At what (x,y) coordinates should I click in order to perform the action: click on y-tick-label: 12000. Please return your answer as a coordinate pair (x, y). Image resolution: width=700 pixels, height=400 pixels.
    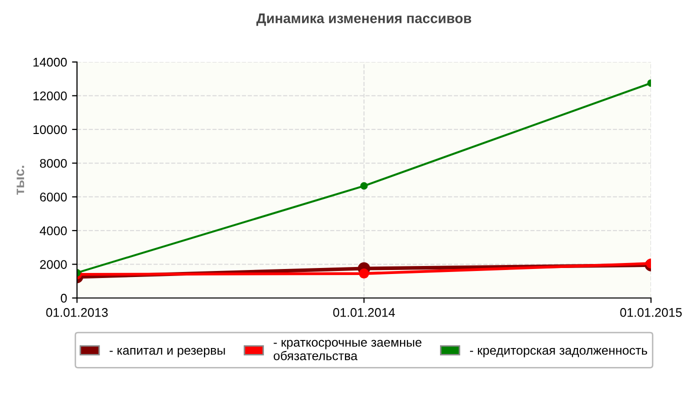
    Looking at the image, I should click on (50, 96).